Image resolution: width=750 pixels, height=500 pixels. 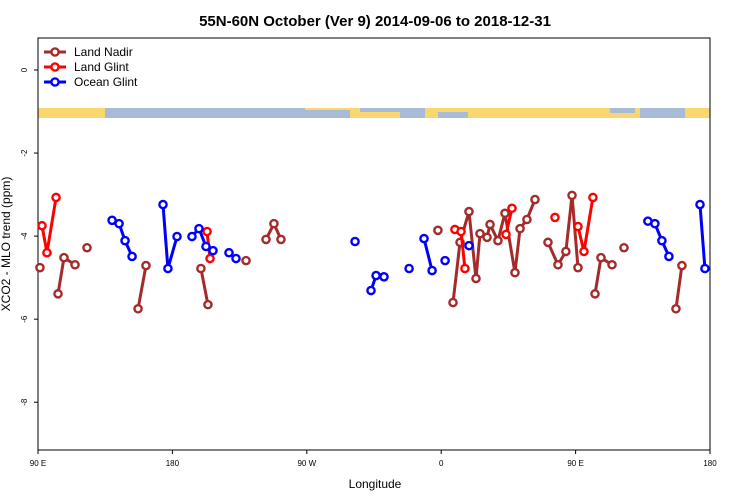 What do you see at coordinates (374, 113) in the screenshot?
I see `map-strip` at bounding box center [374, 113].